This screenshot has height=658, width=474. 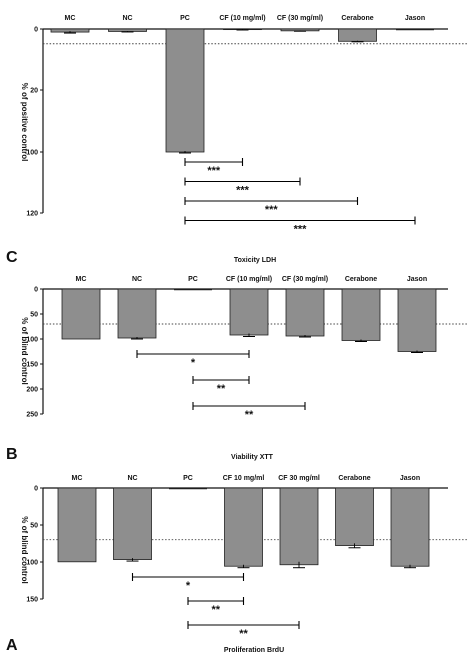 What do you see at coordinates (244, 478) in the screenshot?
I see `category-label: CF 10 mg/ml` at bounding box center [244, 478].